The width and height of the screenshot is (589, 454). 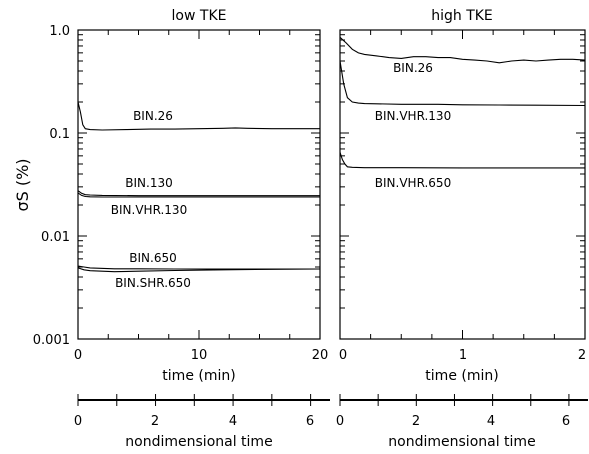 What do you see at coordinates (463, 355) in the screenshot?
I see `right-x-tick-label-1: 1` at bounding box center [463, 355].